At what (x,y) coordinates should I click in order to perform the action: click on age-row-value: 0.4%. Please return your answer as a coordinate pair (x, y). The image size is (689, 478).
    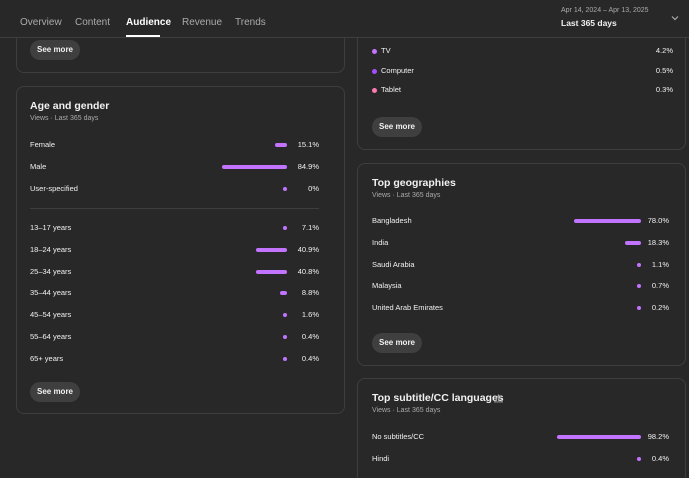
    Looking at the image, I should click on (310, 358).